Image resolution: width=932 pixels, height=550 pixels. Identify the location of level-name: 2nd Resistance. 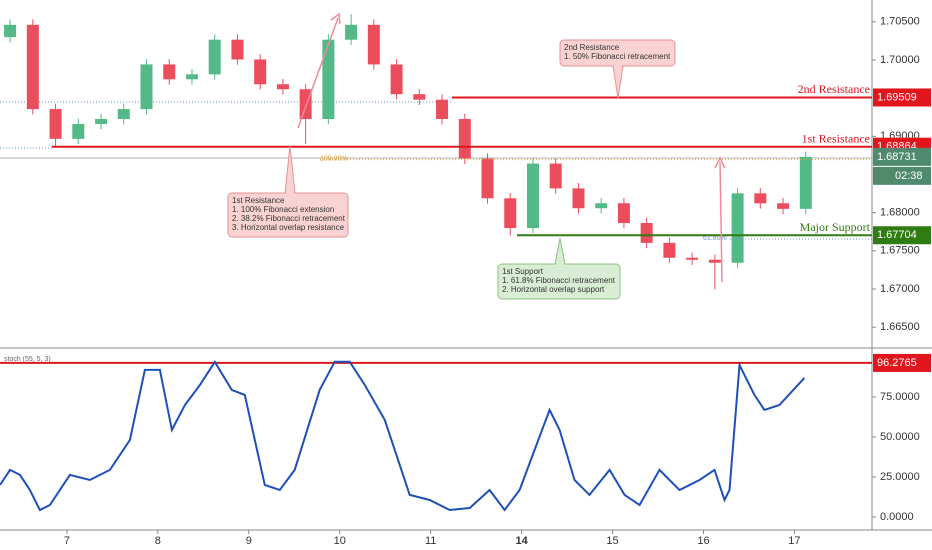
(834, 89).